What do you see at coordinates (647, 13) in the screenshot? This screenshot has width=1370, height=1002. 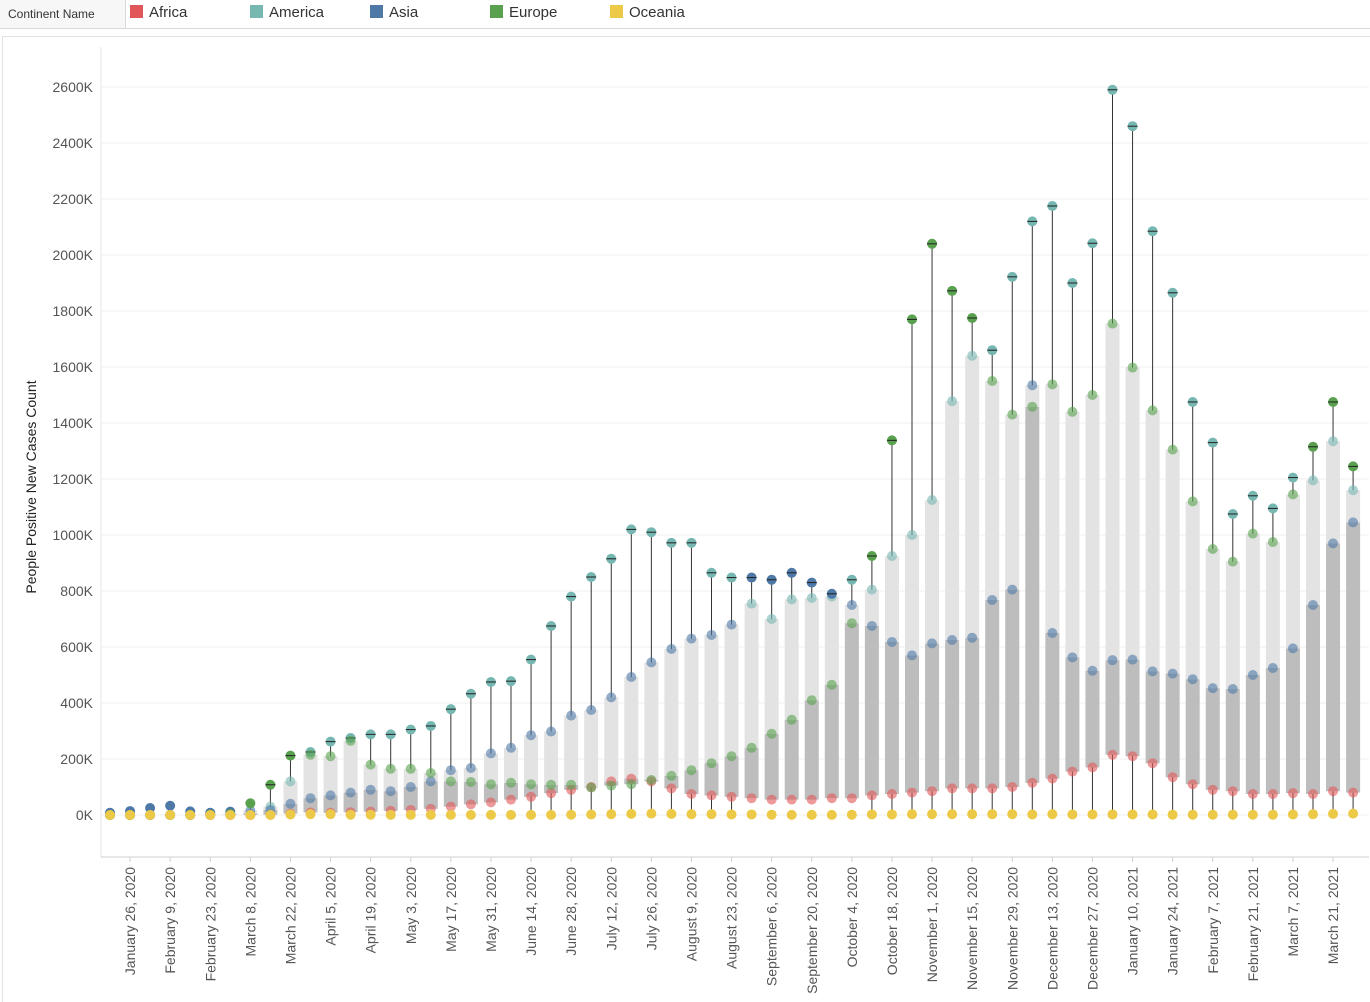 I see `legend-item-oceania: Oceania` at bounding box center [647, 13].